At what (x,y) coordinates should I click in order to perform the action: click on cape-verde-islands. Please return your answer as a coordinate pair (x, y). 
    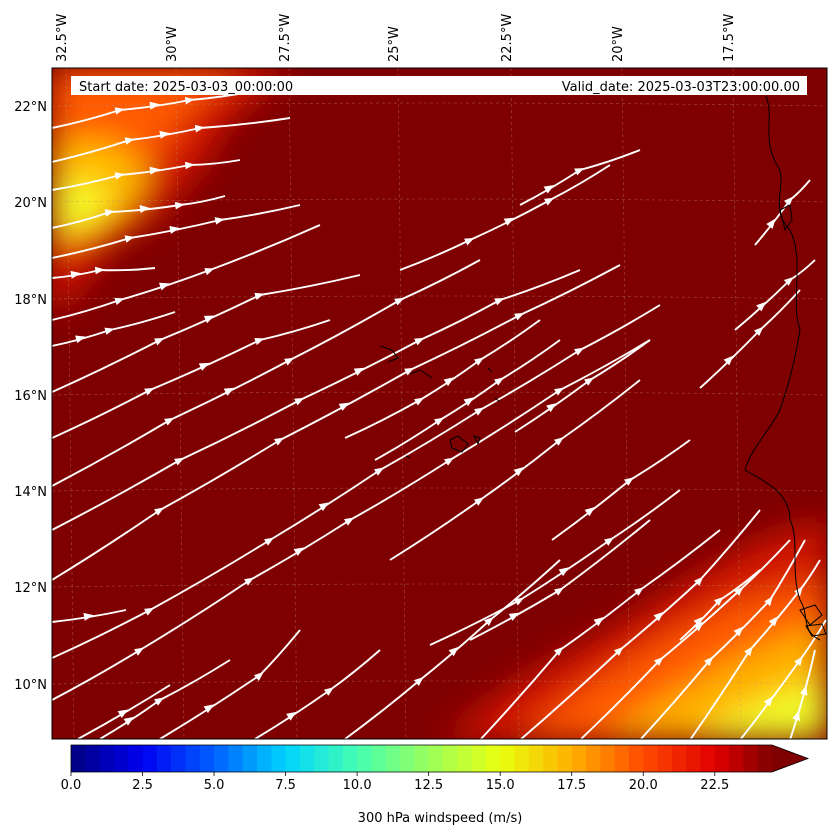
    Looking at the image, I should click on (440, 402).